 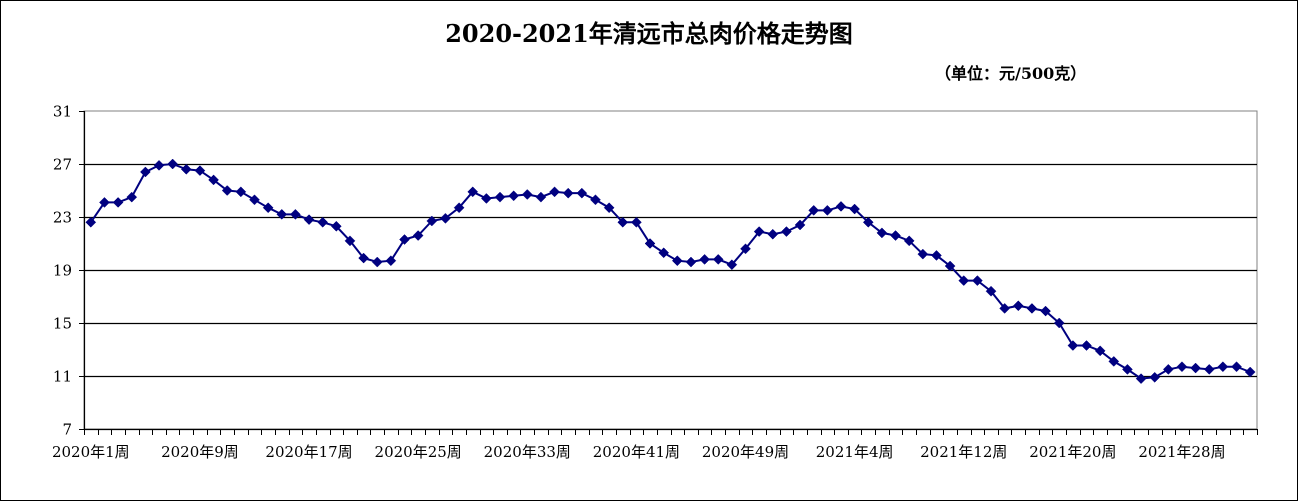 What do you see at coordinates (745, 452) in the screenshot?
I see `x-tick-label: 2020年49周` at bounding box center [745, 452].